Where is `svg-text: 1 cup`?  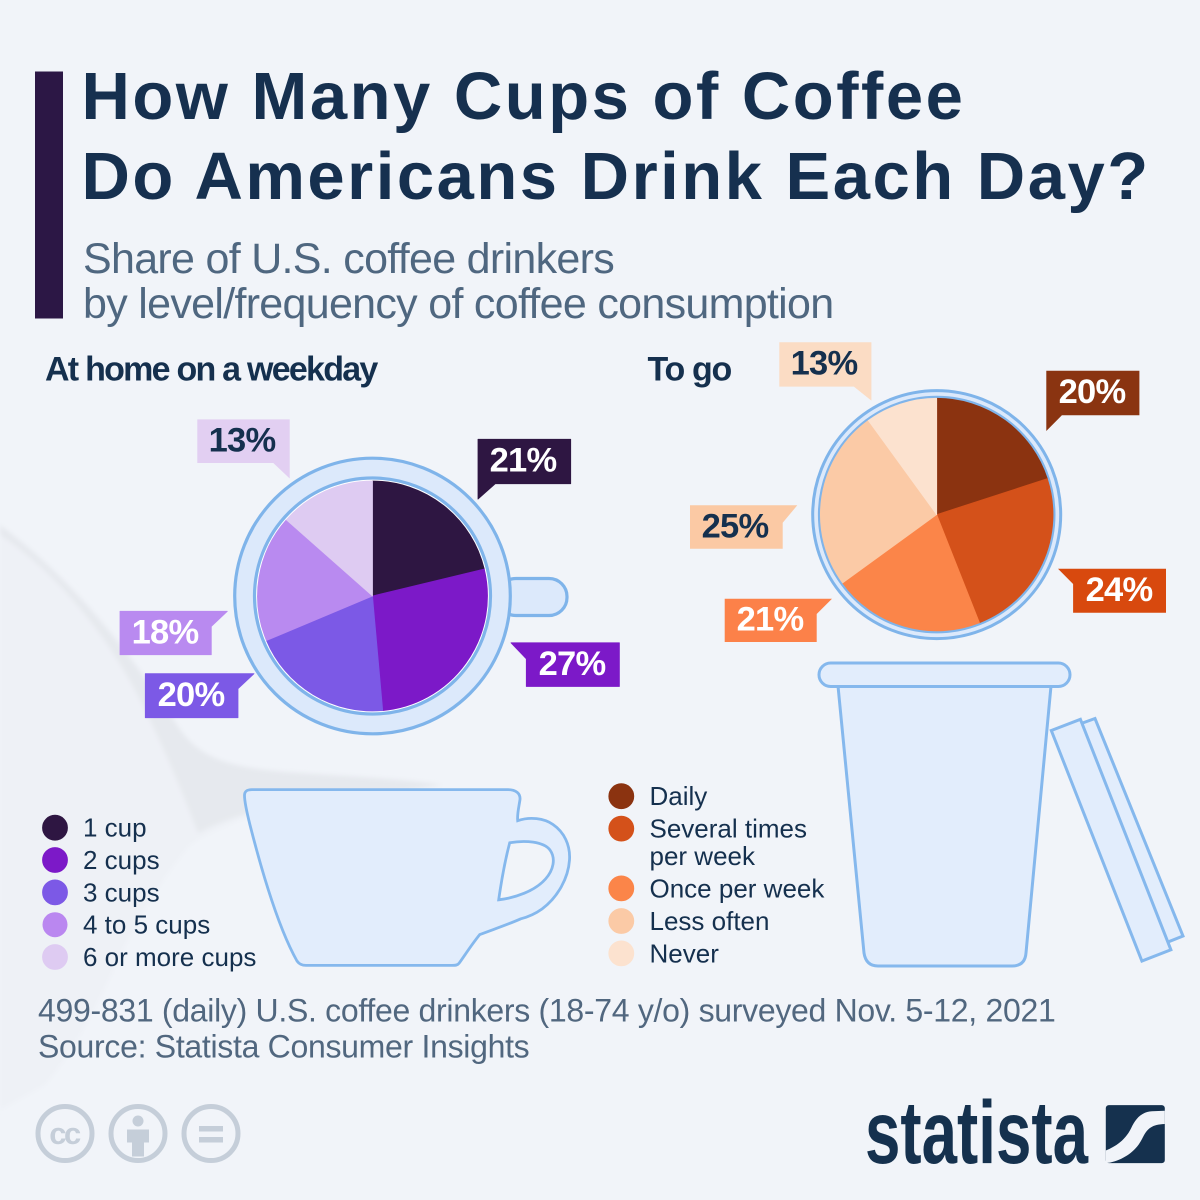 svg-text: 1 cup is located at coordinates (115, 828).